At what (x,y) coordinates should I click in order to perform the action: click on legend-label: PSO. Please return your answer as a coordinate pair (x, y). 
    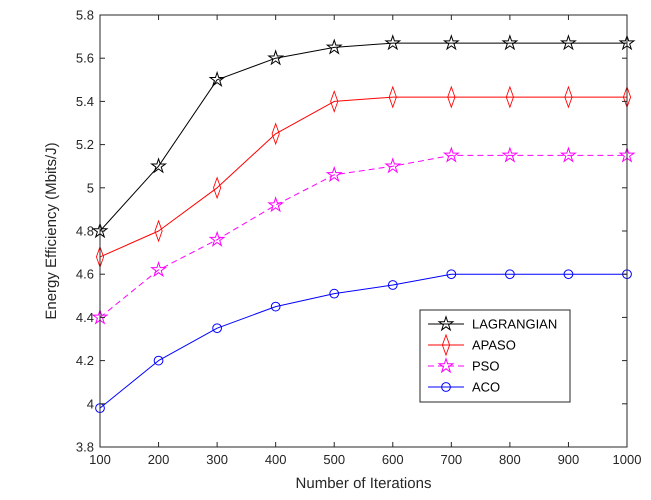
    Looking at the image, I should click on (486, 366).